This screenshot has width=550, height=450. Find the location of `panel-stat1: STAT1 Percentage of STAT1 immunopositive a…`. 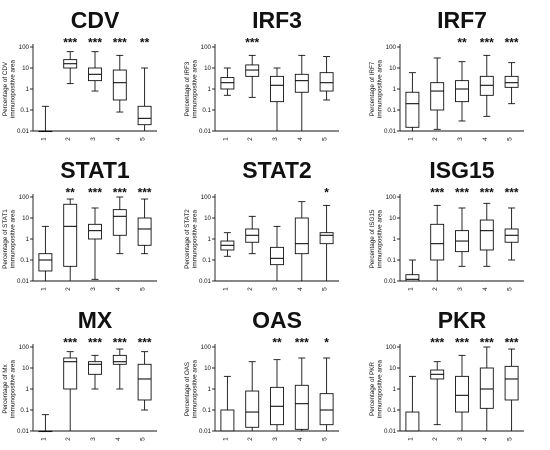

panel-stat1: STAT1 Percentage of STAT1 immunopositive a… is located at coordinates (79, 224).